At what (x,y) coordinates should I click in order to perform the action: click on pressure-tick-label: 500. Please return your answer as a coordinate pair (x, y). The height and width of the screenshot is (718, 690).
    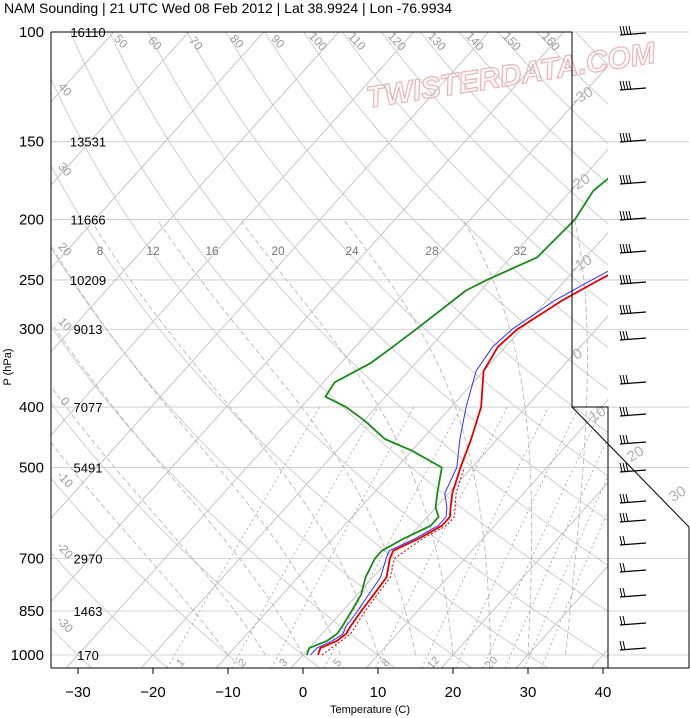
    Looking at the image, I should click on (31, 467).